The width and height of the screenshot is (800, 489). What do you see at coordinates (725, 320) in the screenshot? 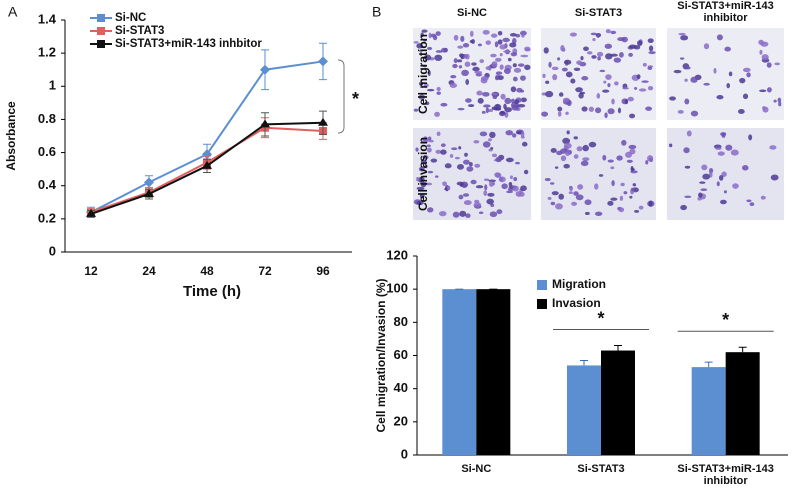
I see `significance-star: *` at bounding box center [725, 320].